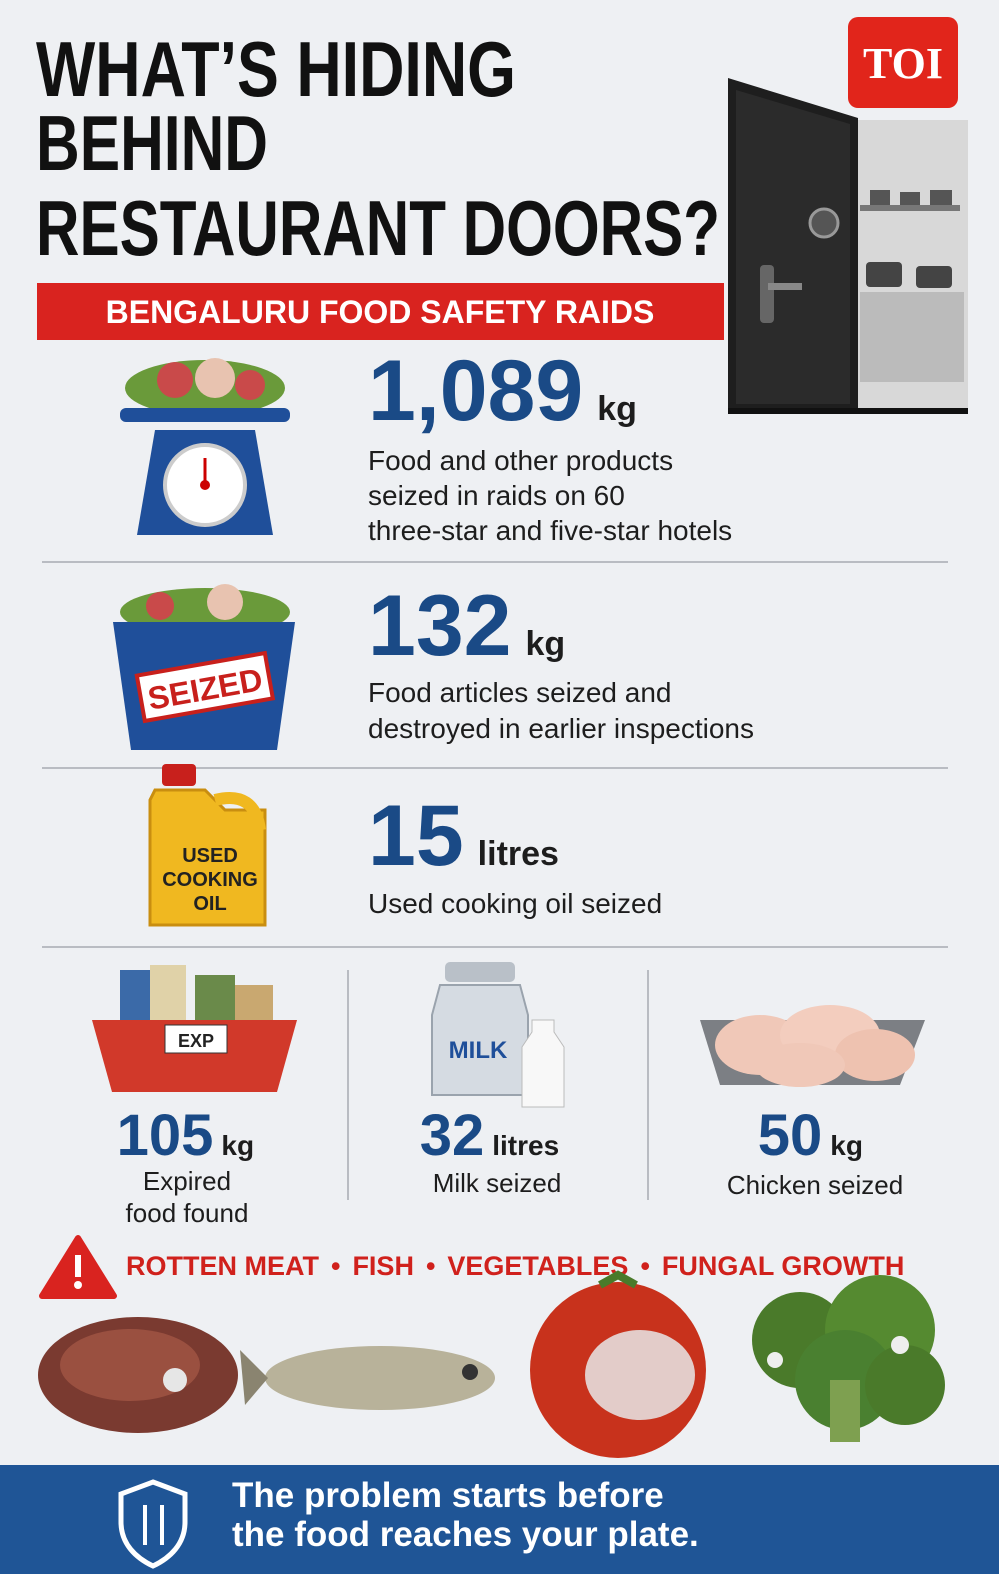  I want to click on stat-description: destroyed in earlier inspections, so click(561, 728).